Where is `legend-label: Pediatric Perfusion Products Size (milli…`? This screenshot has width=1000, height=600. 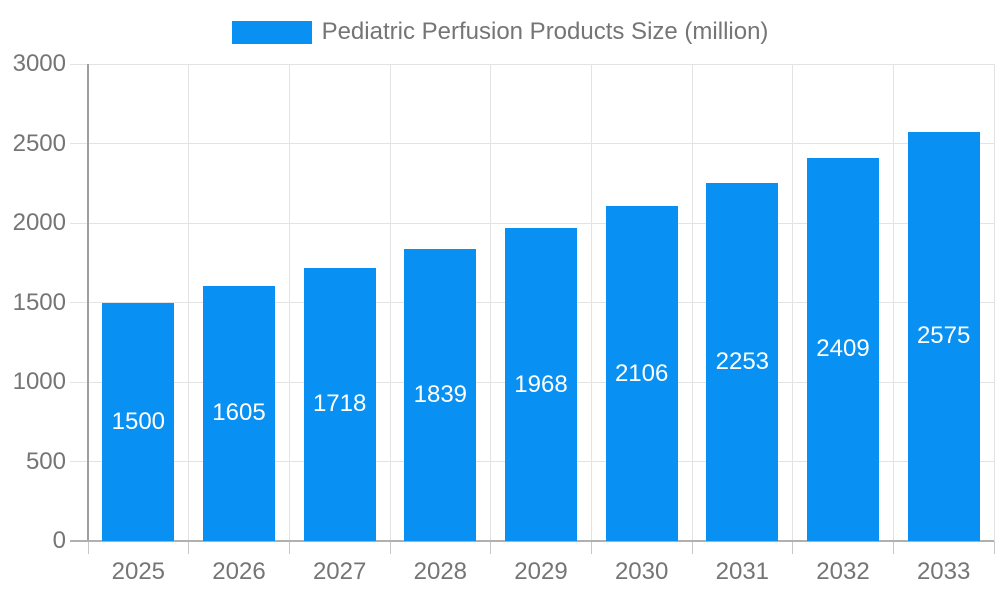 legend-label: Pediatric Perfusion Products Size (milli… is located at coordinates (545, 31).